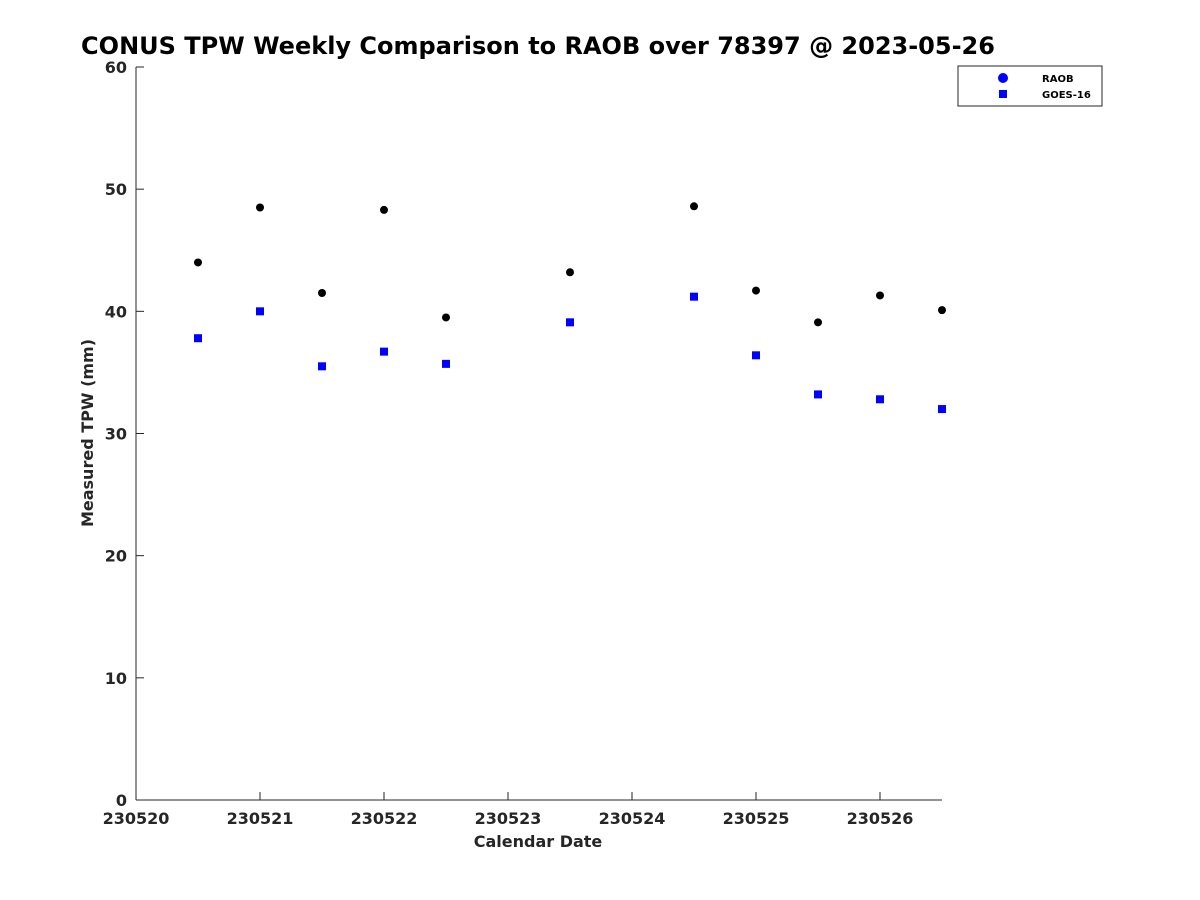 This screenshot has height=900, width=1200. What do you see at coordinates (87, 433) in the screenshot?
I see `y-axis-label: Measured TPW (mm)` at bounding box center [87, 433].